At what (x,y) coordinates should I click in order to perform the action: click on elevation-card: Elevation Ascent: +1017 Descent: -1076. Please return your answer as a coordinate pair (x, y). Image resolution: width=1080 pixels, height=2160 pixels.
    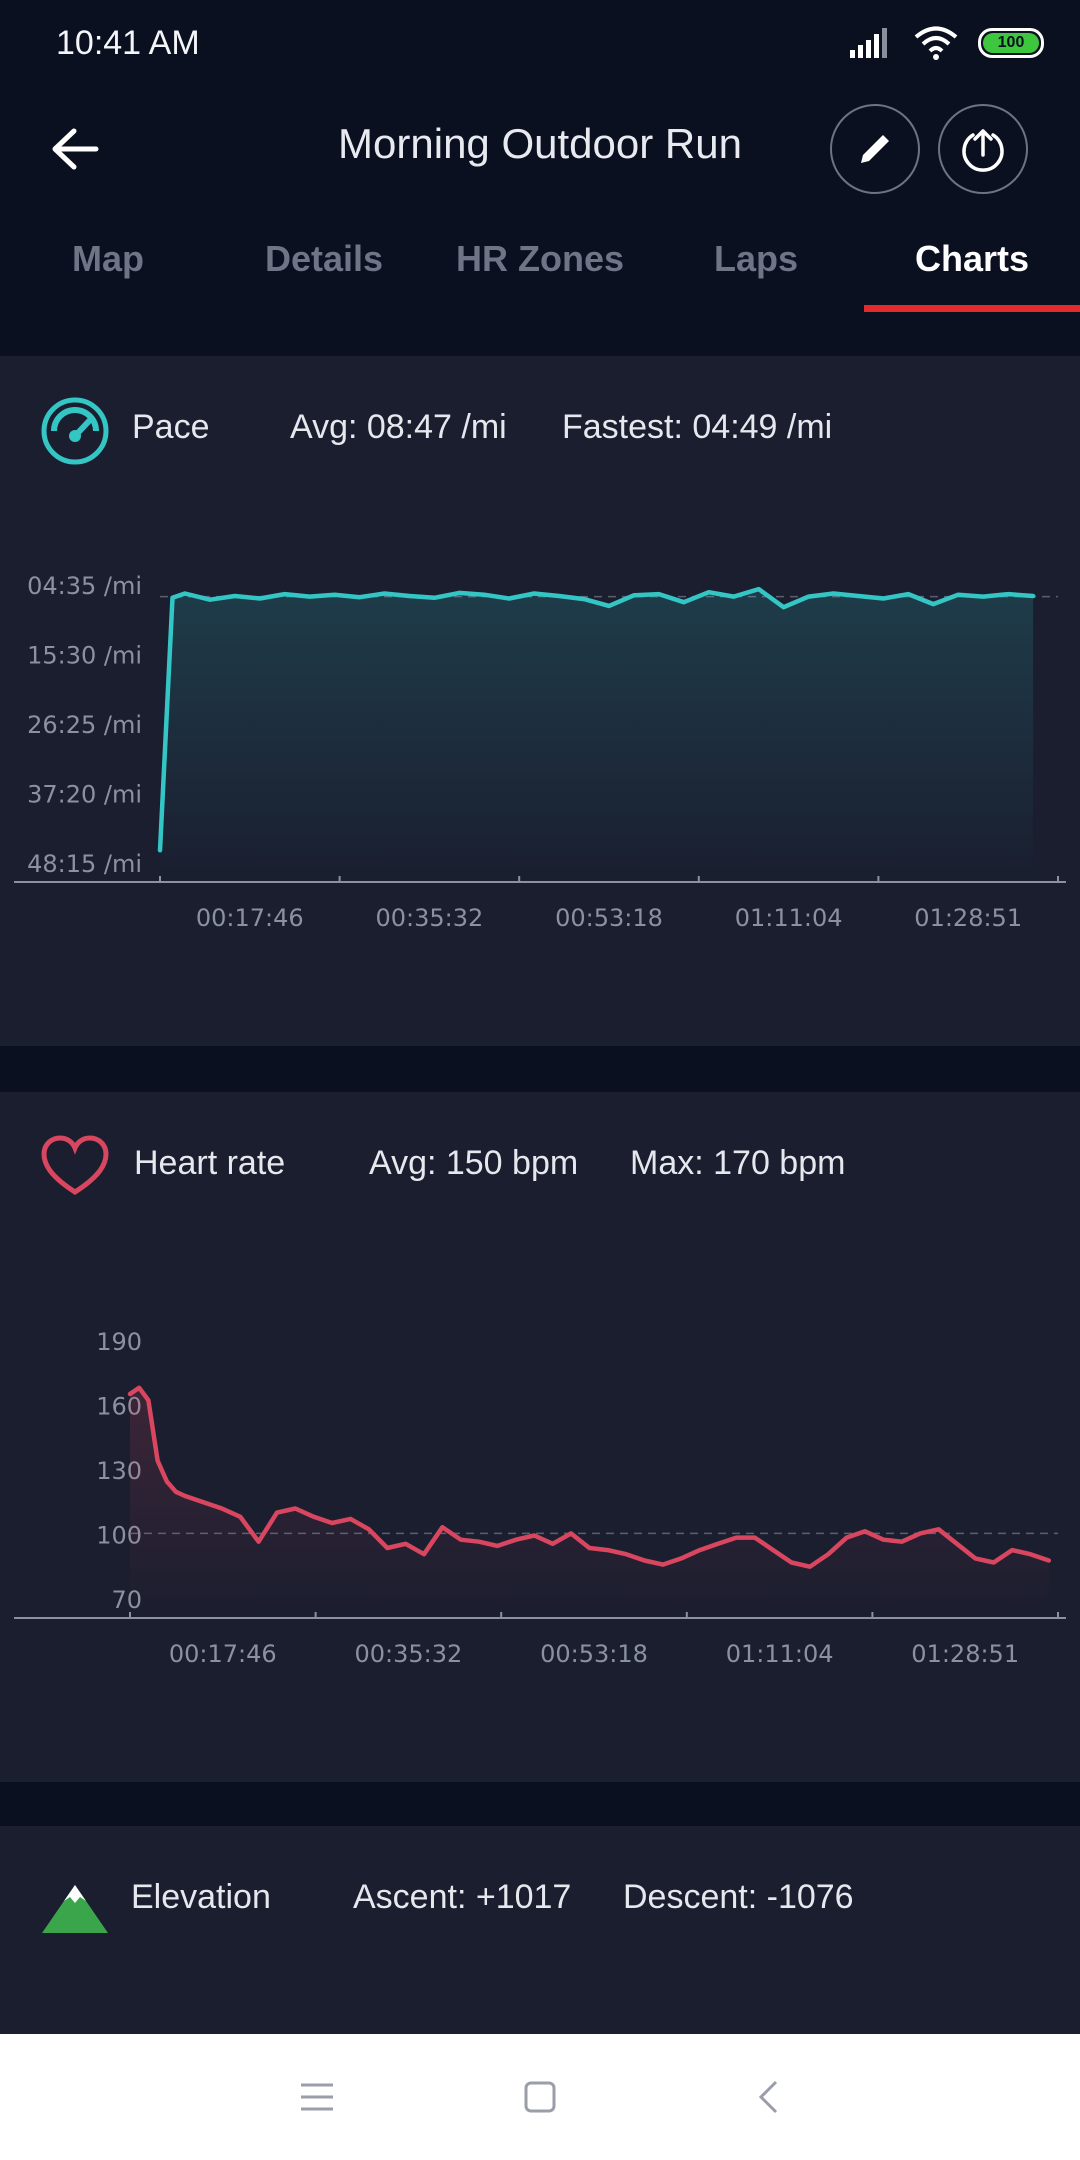
    Looking at the image, I should click on (540, 1930).